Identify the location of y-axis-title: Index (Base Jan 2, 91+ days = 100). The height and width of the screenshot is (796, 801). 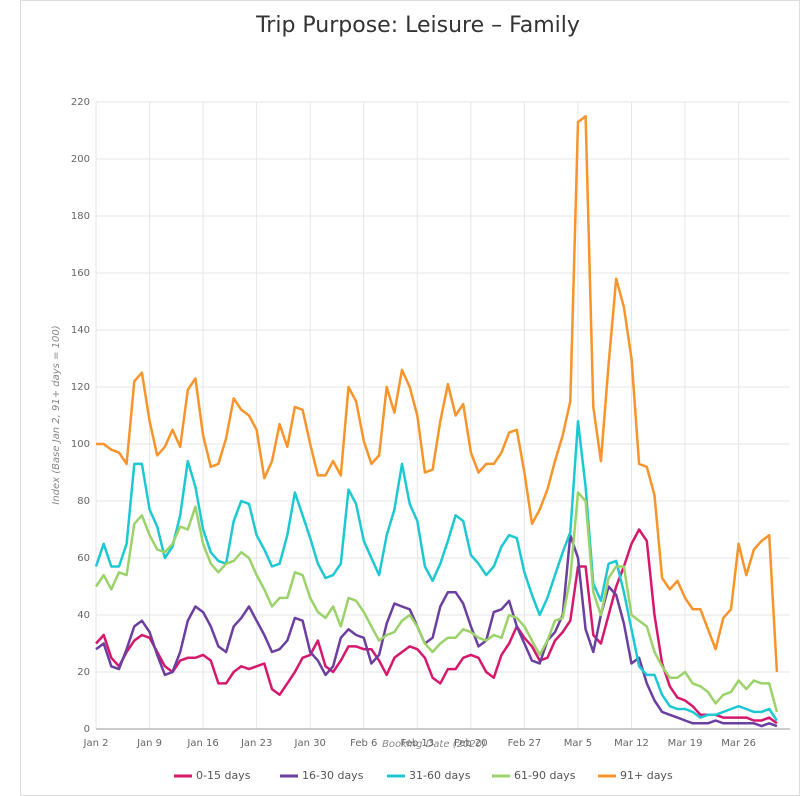
(56, 414).